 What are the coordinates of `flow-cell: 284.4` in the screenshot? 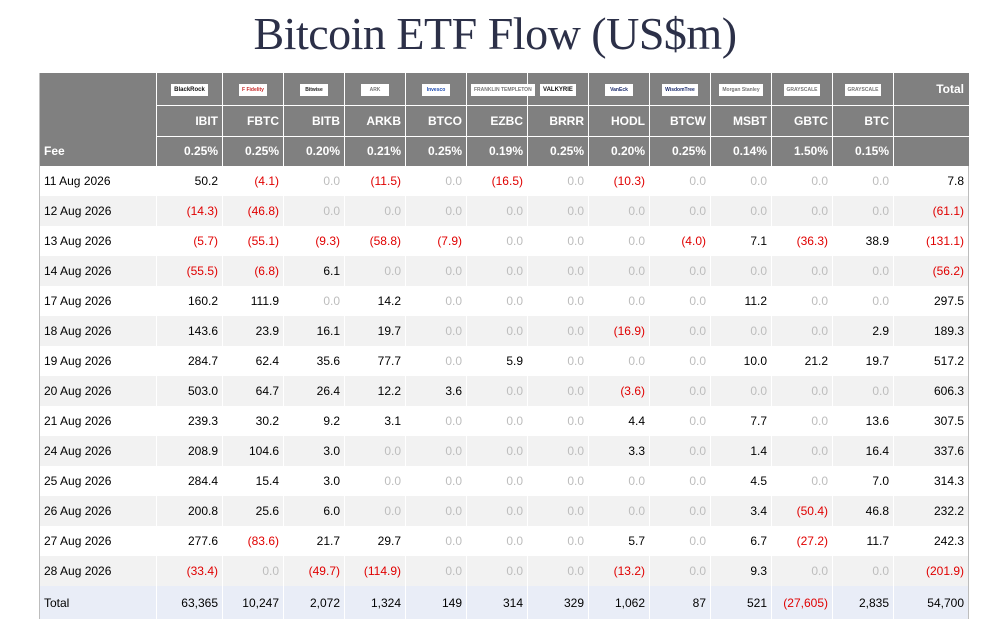 It's located at (189, 481).